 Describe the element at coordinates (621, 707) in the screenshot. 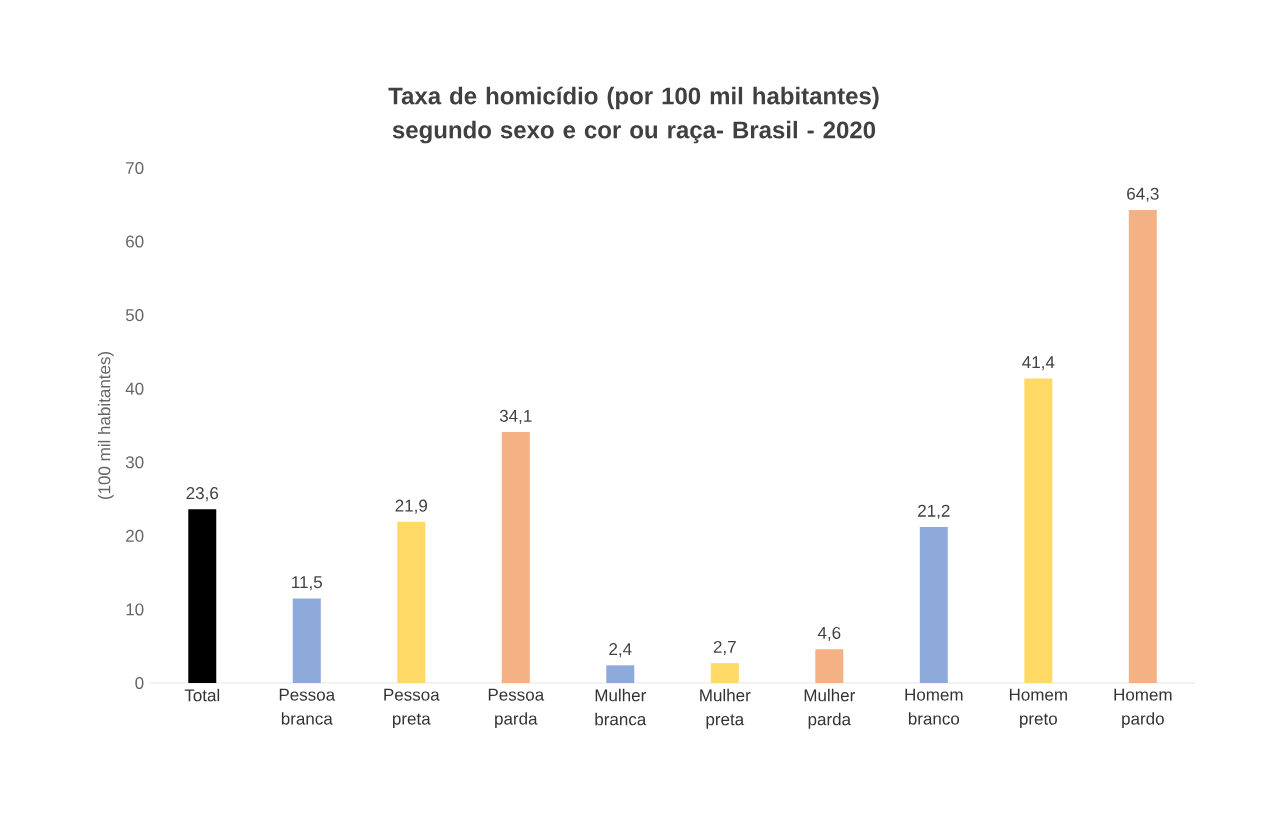

I see `x-tick-label: Mulher branca` at that location.